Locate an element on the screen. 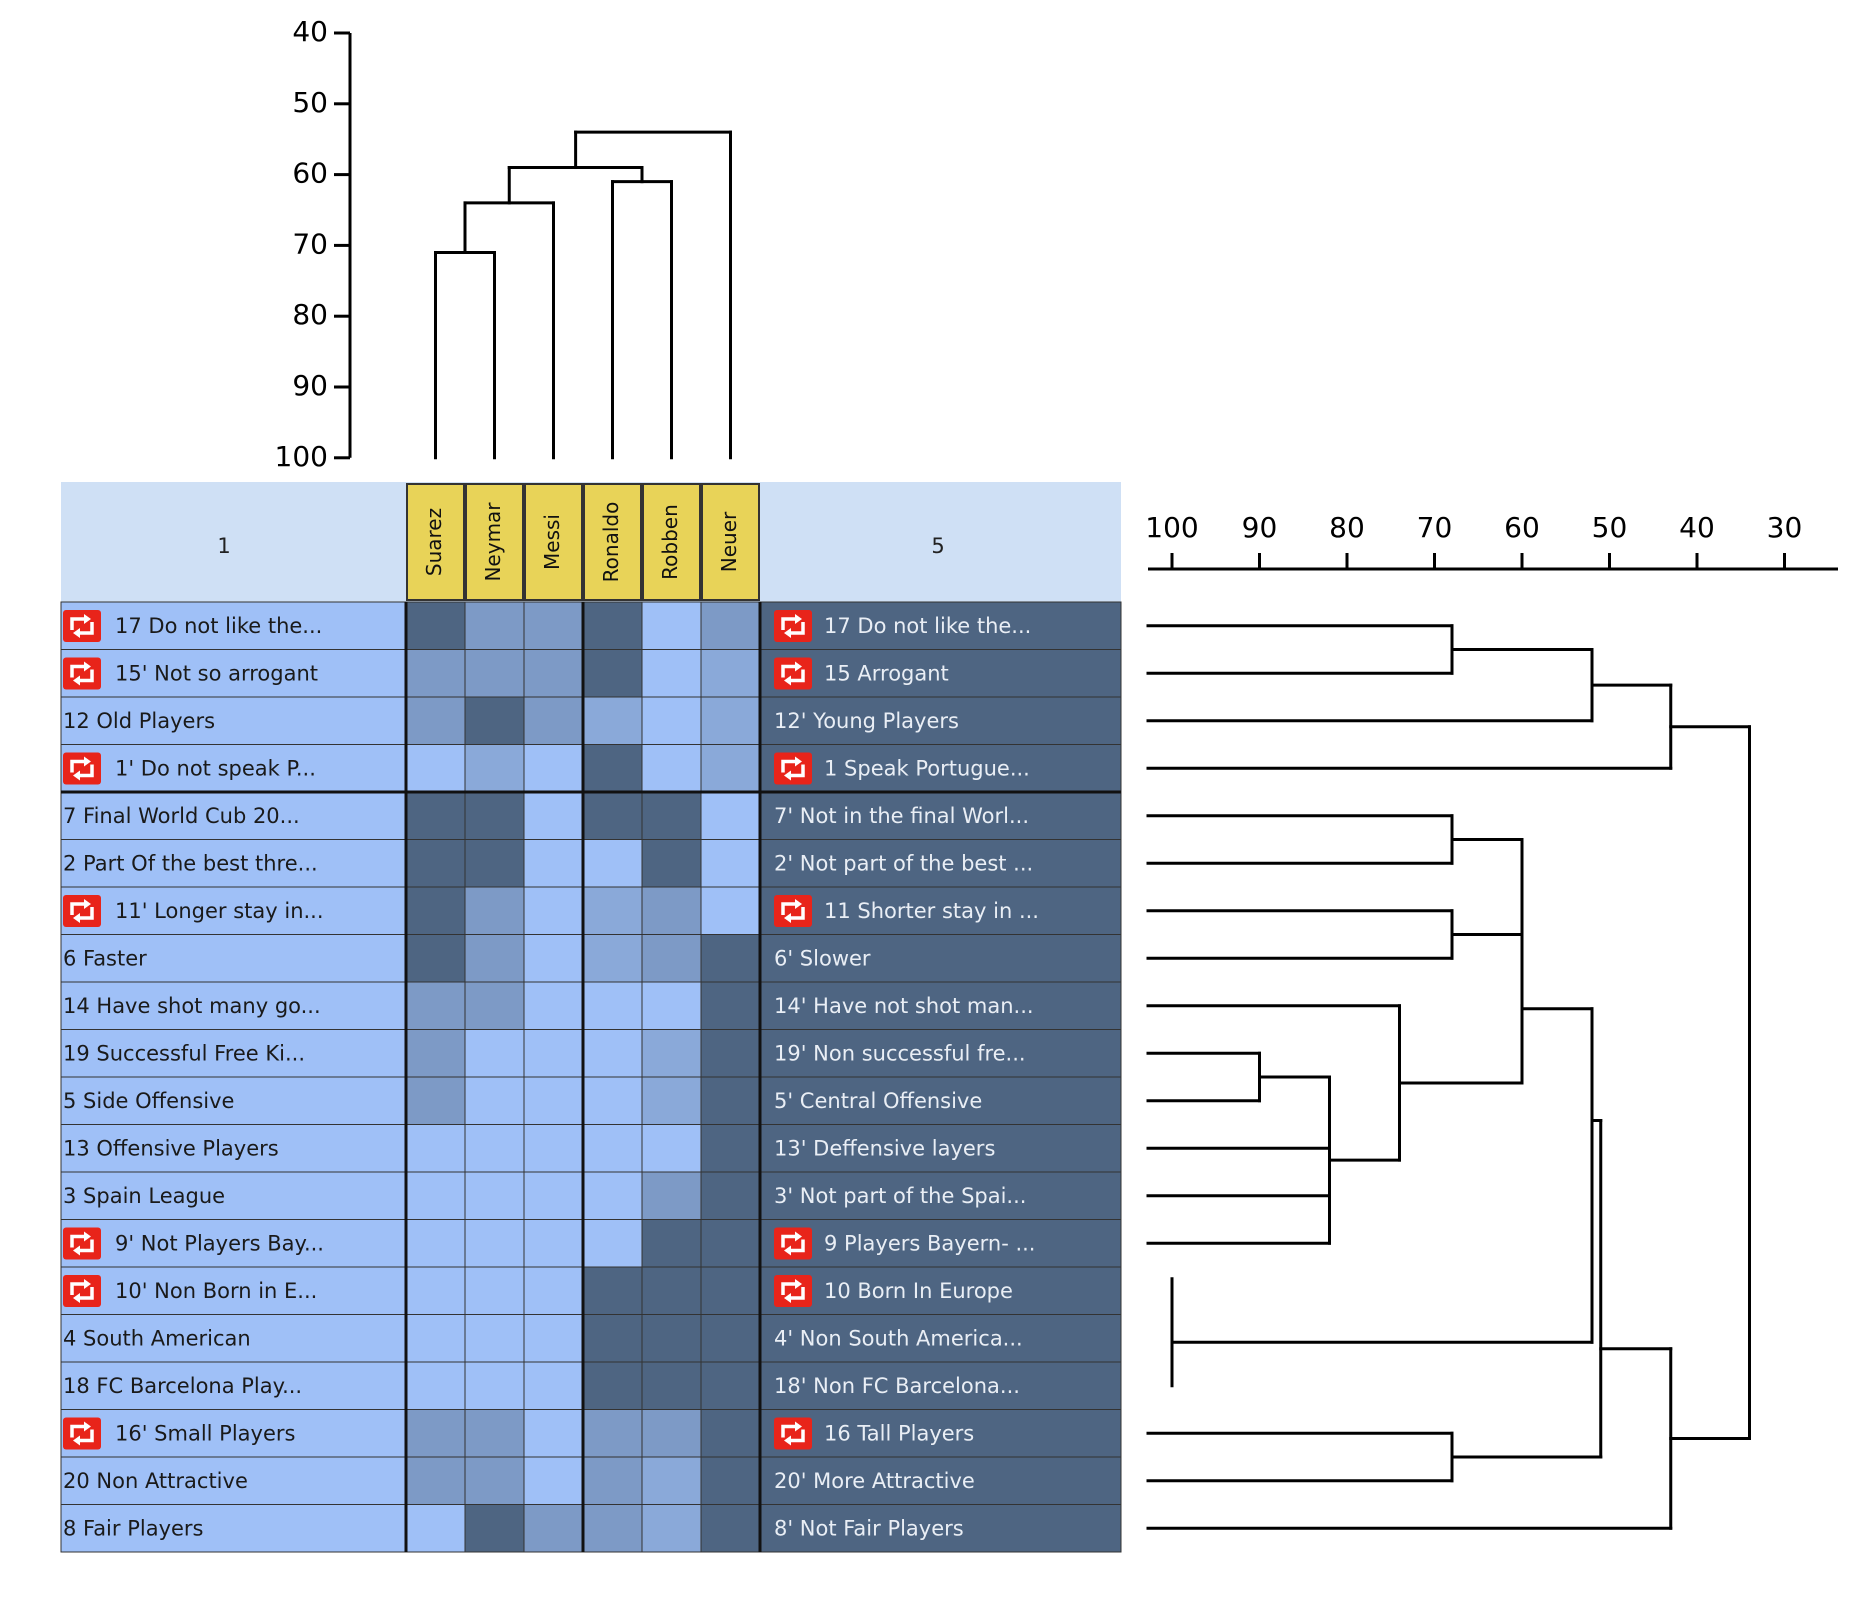  left-construct-label: 5 Side Offensive is located at coordinates (148, 1101).